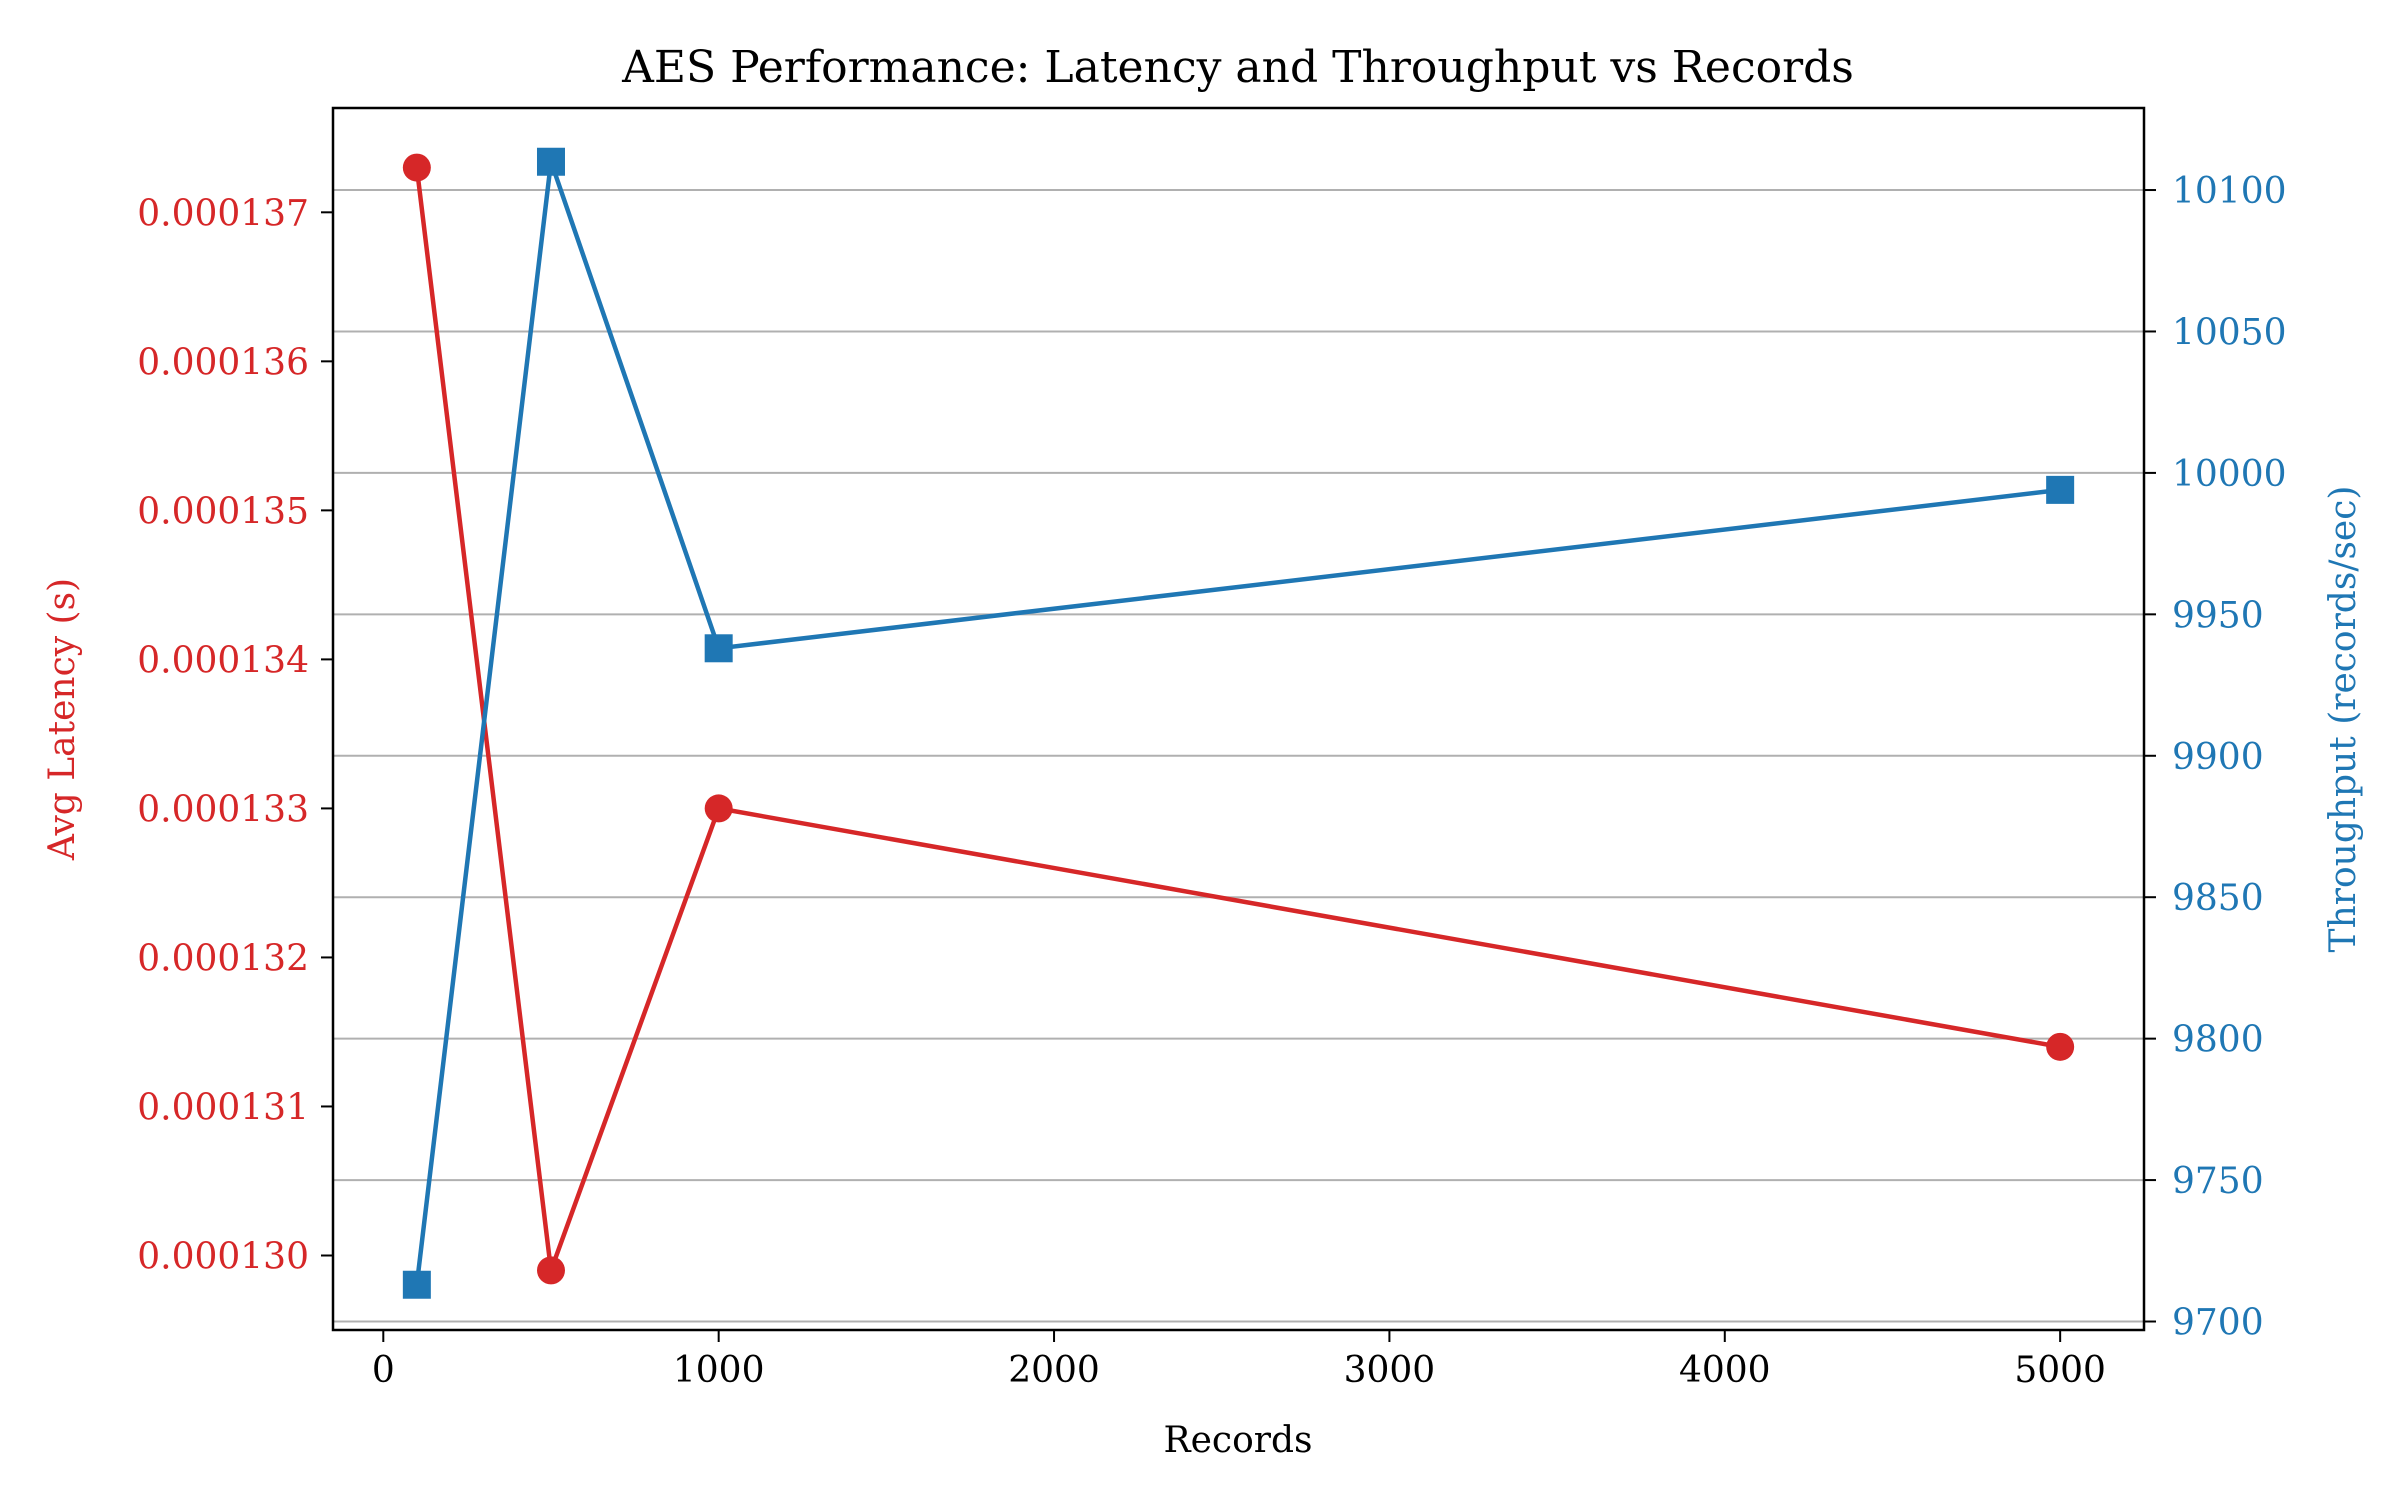 This screenshot has height=1500, width=2400. I want to click on x-tick-label-3: 3000, so click(1390, 1370).